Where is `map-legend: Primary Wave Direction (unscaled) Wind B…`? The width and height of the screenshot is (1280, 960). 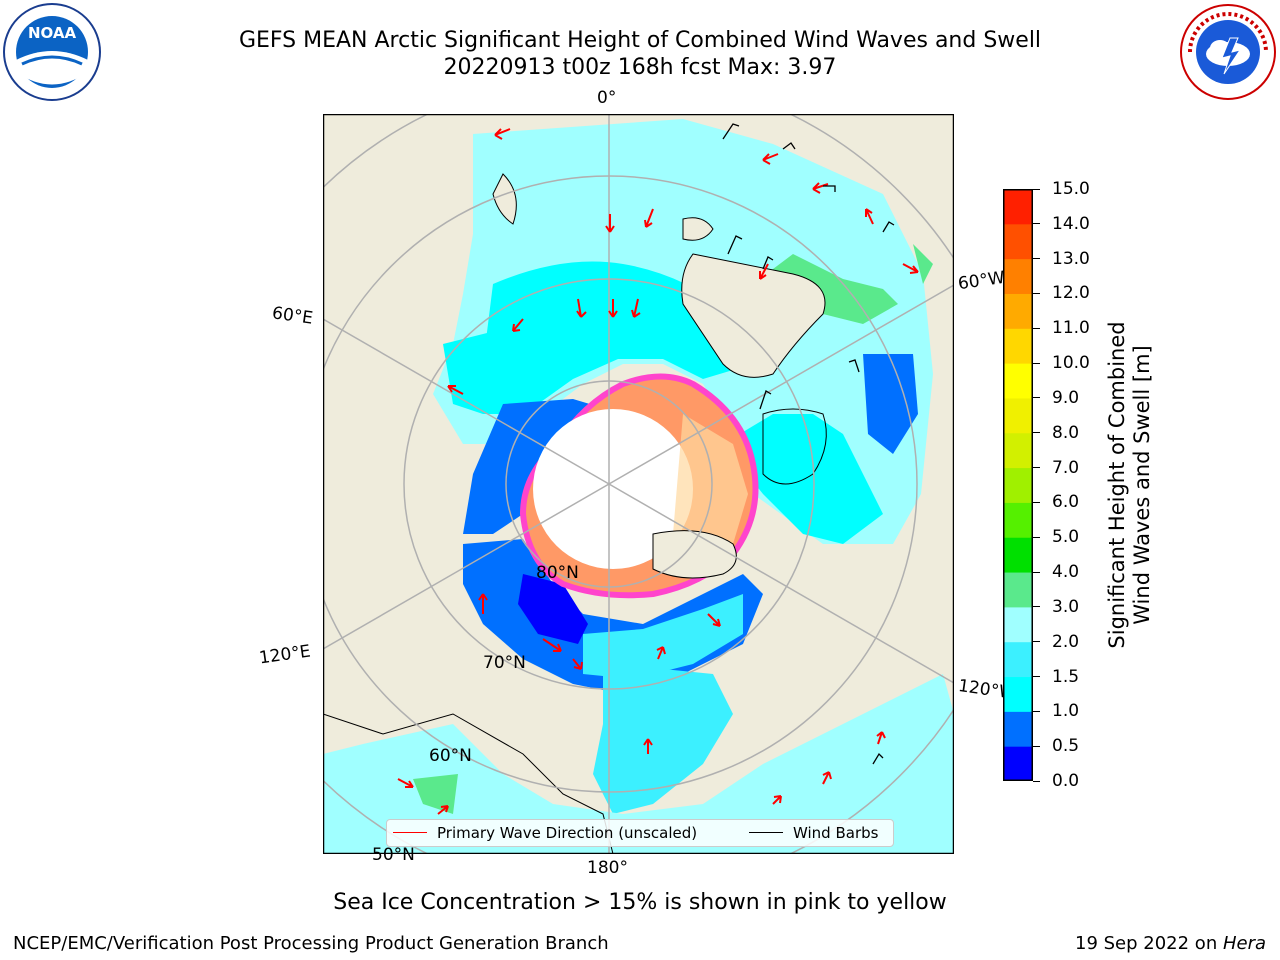 map-legend: Primary Wave Direction (unscaled) Wind B… is located at coordinates (640, 833).